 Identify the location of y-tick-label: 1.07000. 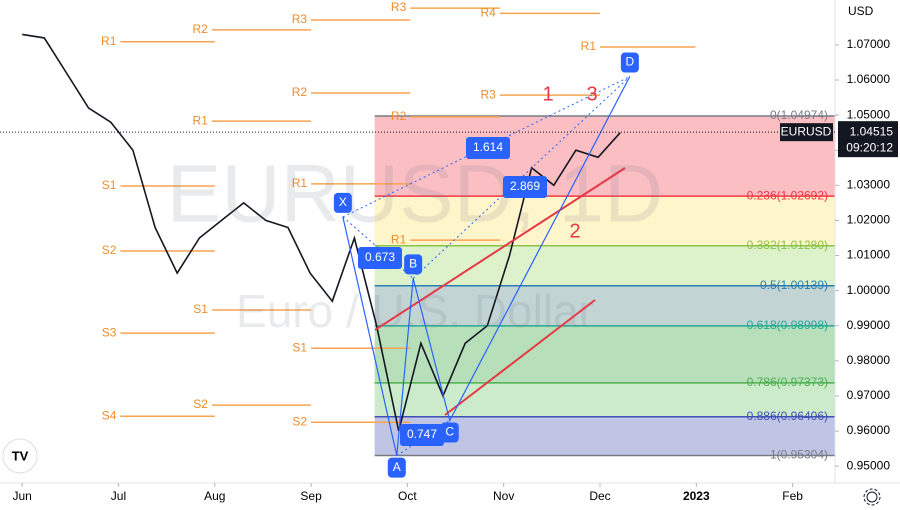
(869, 44).